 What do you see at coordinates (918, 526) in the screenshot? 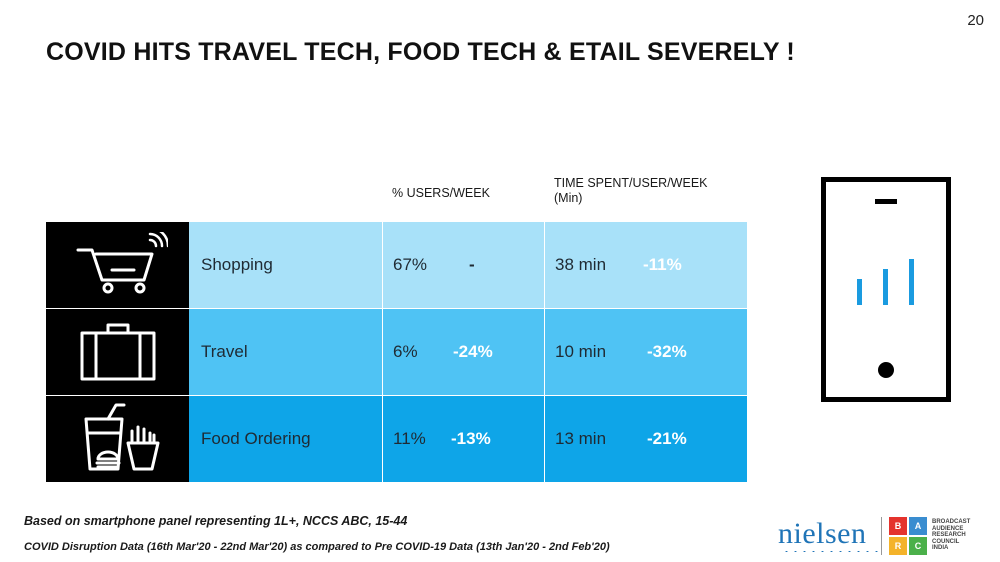
I see `barc-letter: A` at bounding box center [918, 526].